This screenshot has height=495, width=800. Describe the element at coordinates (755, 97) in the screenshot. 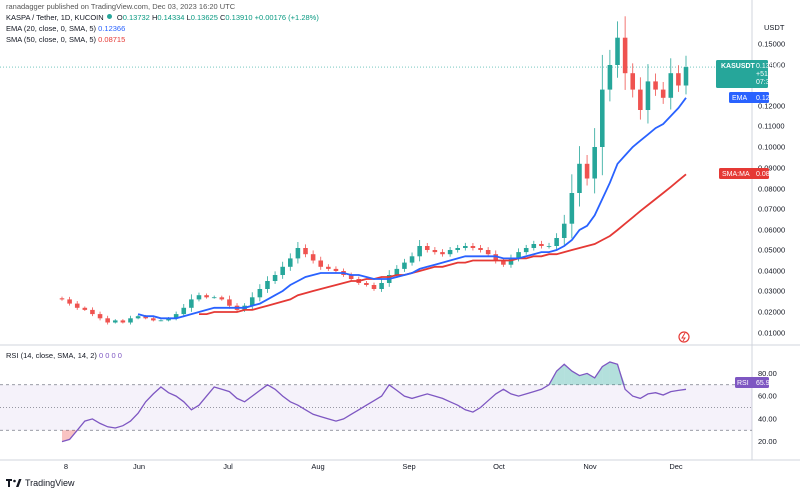

I see `ema-price-tag: EMA 0.12366` at that location.